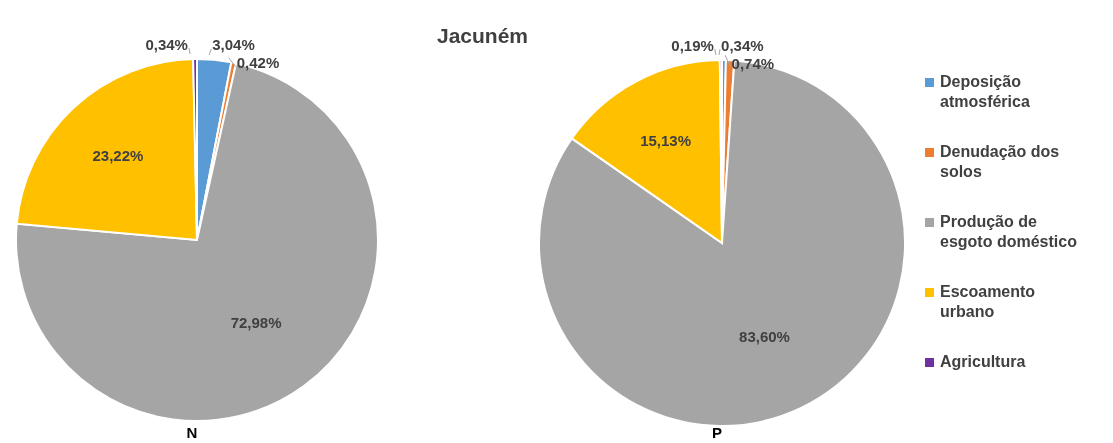 This screenshot has width=1113, height=443. What do you see at coordinates (764, 337) in the screenshot?
I see `data-label: 83,60%` at bounding box center [764, 337].